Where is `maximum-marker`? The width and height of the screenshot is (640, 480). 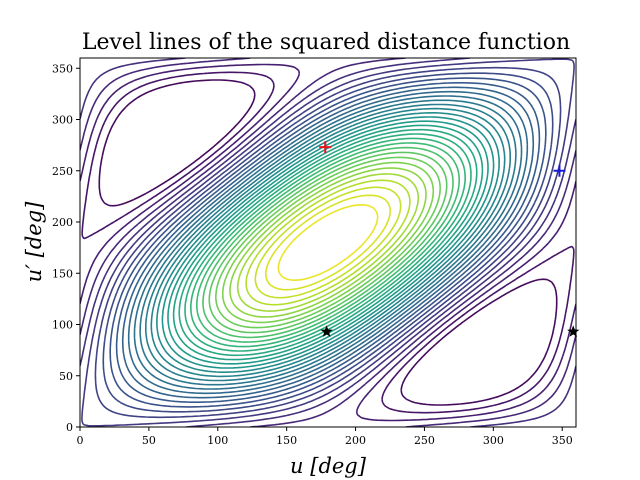
maximum-marker is located at coordinates (325, 147).